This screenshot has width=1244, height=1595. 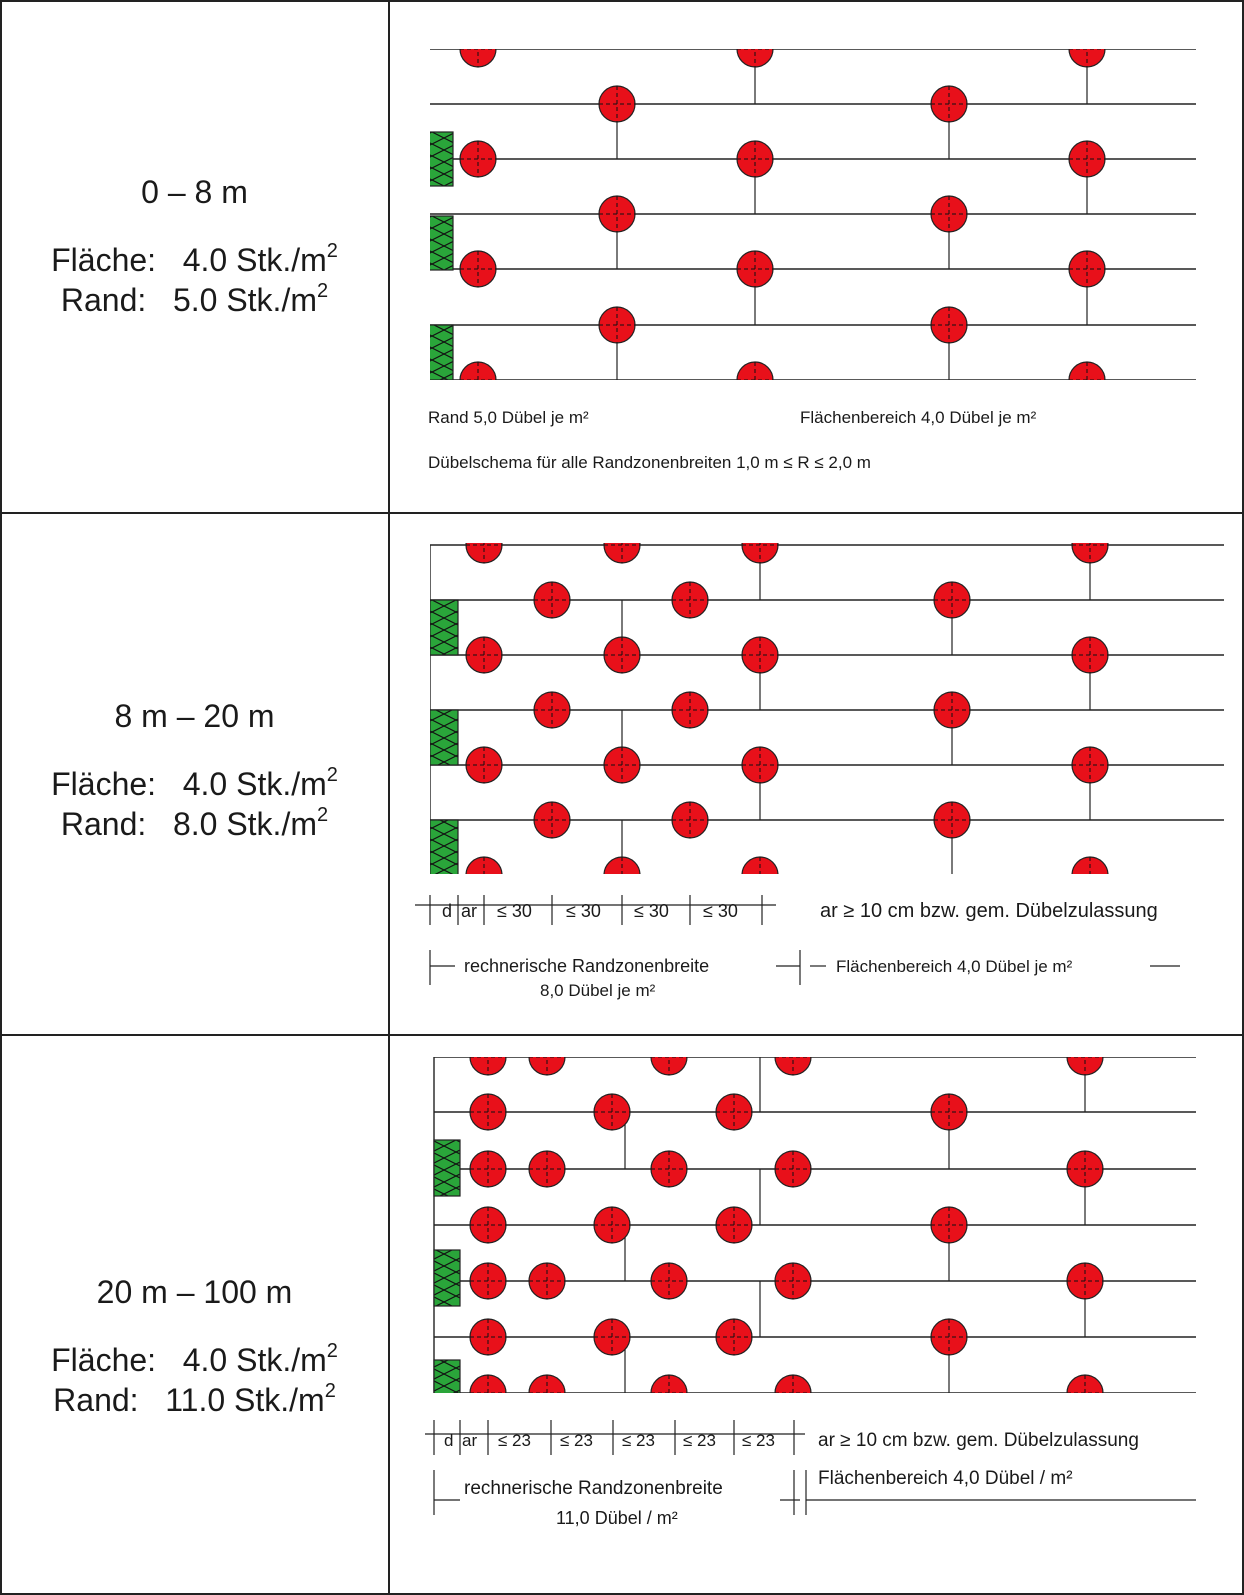 What do you see at coordinates (508, 417) in the screenshot?
I see `caption-rand: Rand 5,0 Dübel je m²` at bounding box center [508, 417].